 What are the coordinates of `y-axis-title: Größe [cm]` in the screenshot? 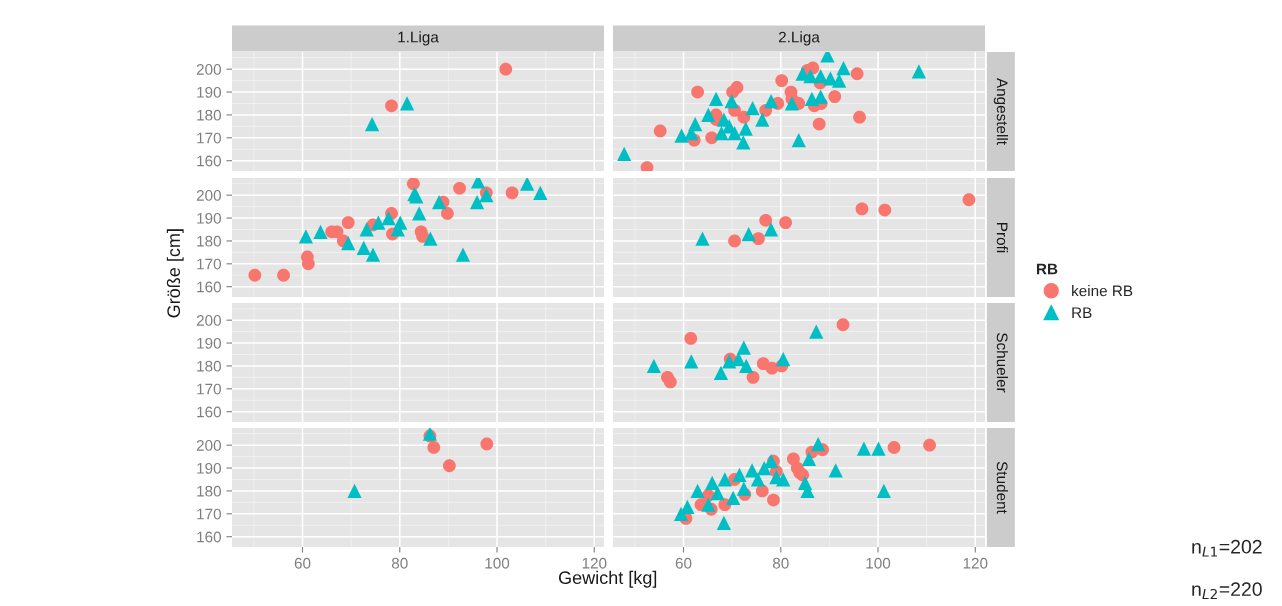 It's located at (175, 273).